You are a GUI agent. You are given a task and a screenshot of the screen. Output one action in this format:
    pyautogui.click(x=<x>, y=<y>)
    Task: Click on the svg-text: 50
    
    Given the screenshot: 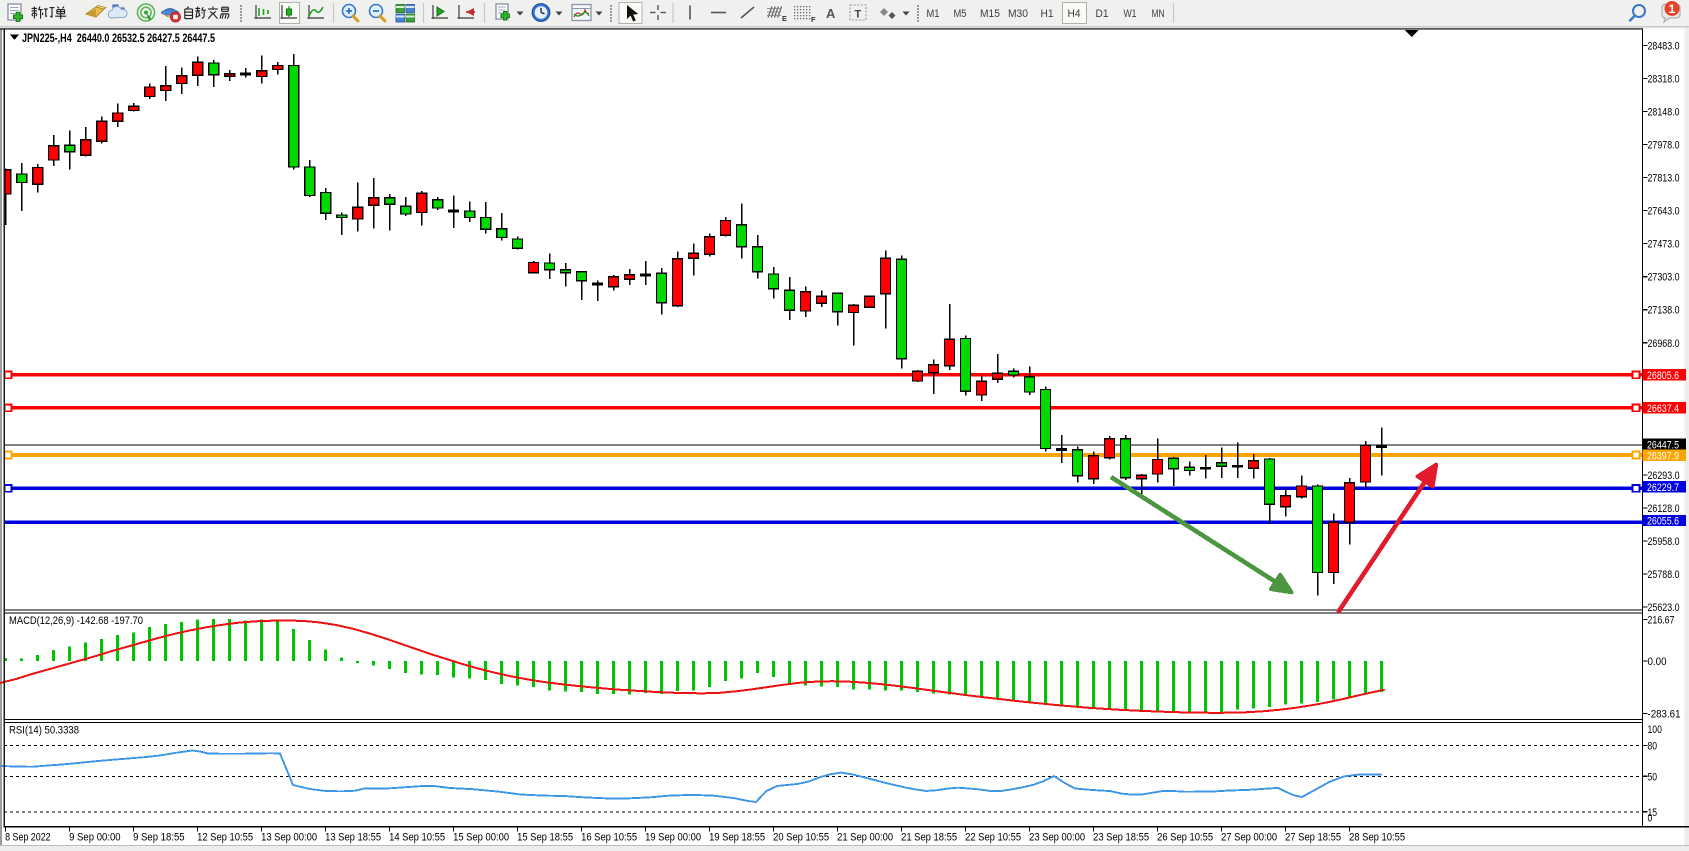 What is the action you would take?
    pyautogui.click(x=1653, y=777)
    